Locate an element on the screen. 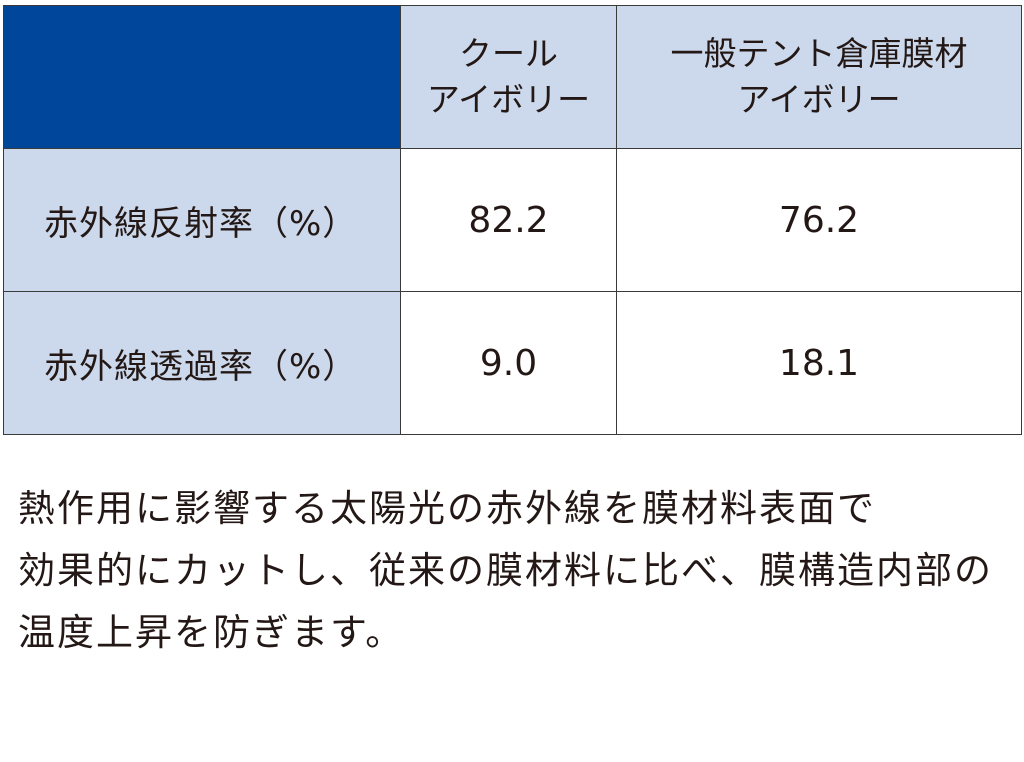 The height and width of the screenshot is (762, 1024). column-header-line: 一般テント倉庫膜材 is located at coordinates (819, 53).